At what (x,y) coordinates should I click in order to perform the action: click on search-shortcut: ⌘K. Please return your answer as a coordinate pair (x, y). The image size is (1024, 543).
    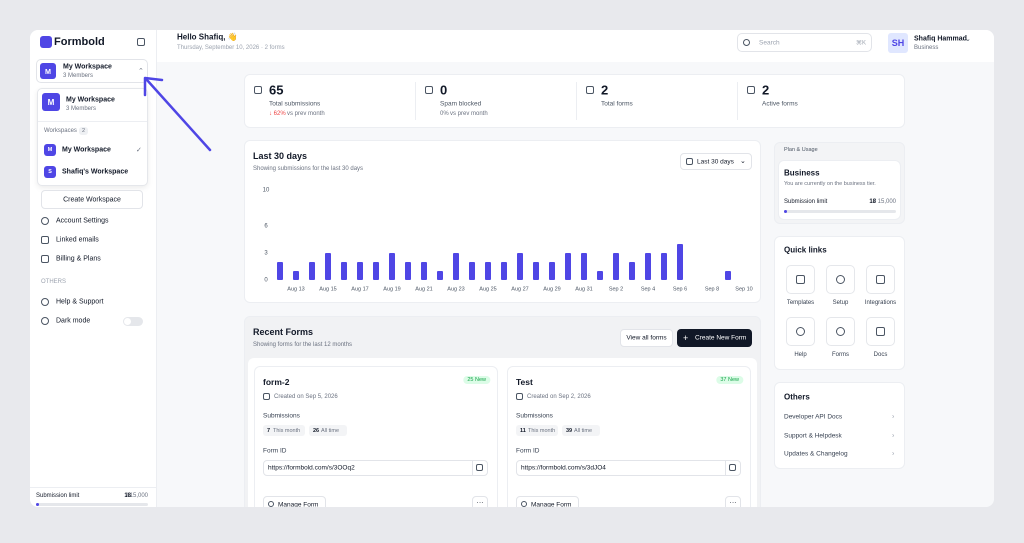
    Looking at the image, I should click on (860, 43).